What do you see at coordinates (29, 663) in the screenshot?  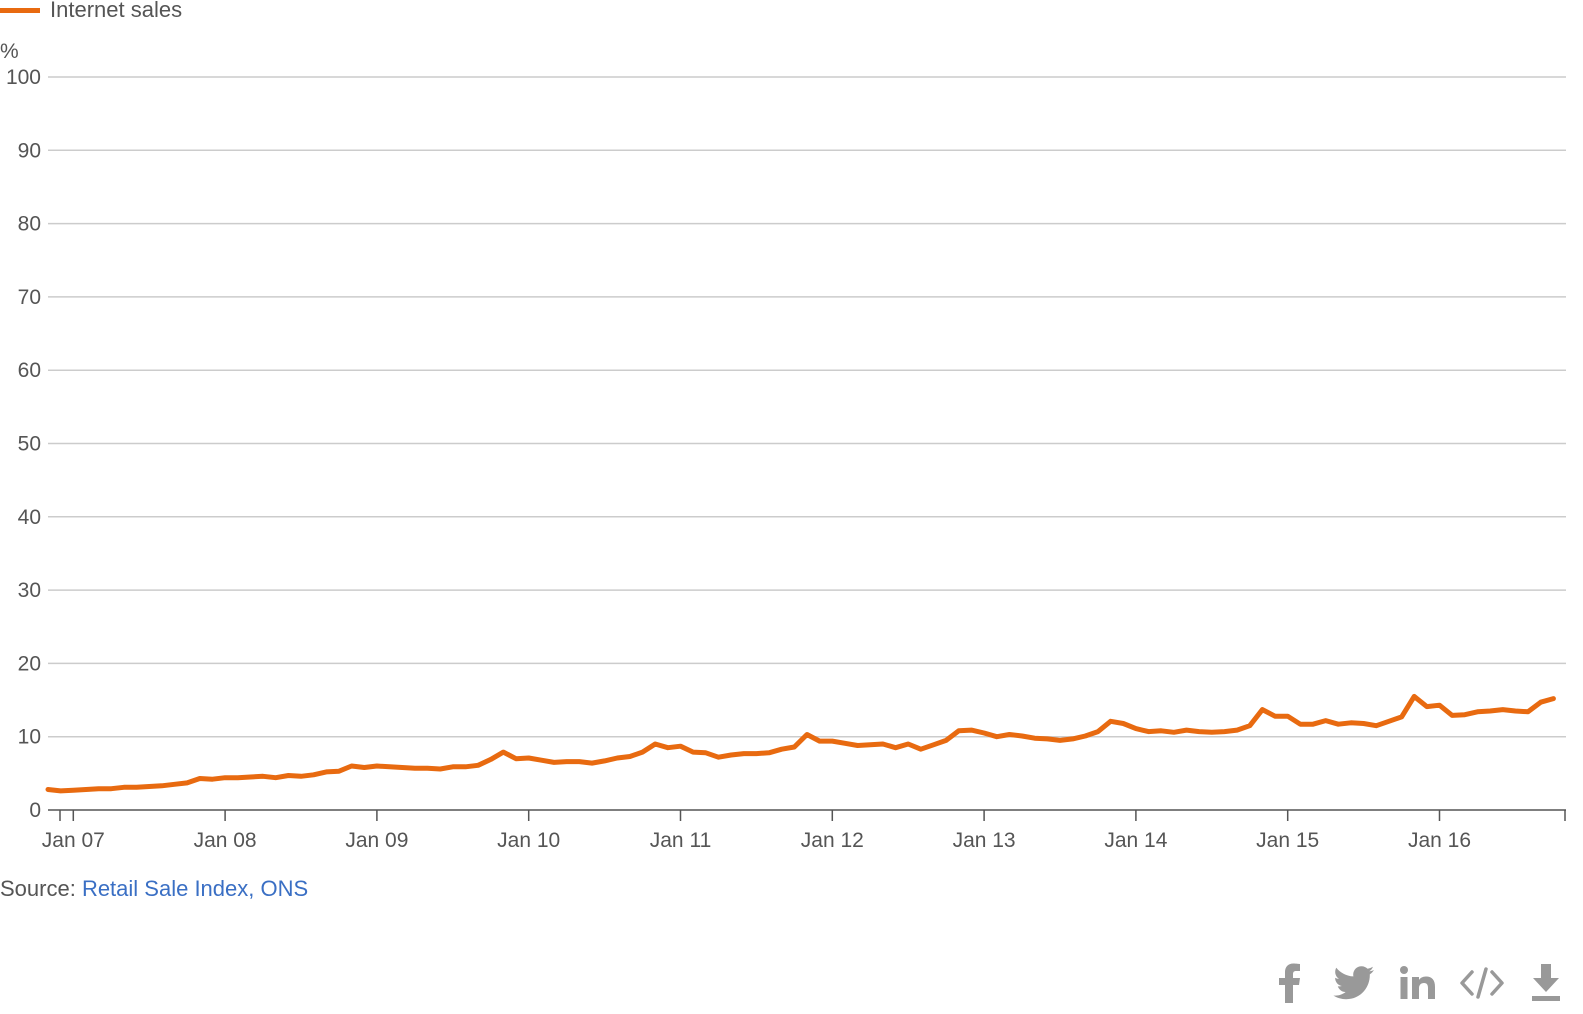 I see `y-tick-label: 20` at bounding box center [29, 663].